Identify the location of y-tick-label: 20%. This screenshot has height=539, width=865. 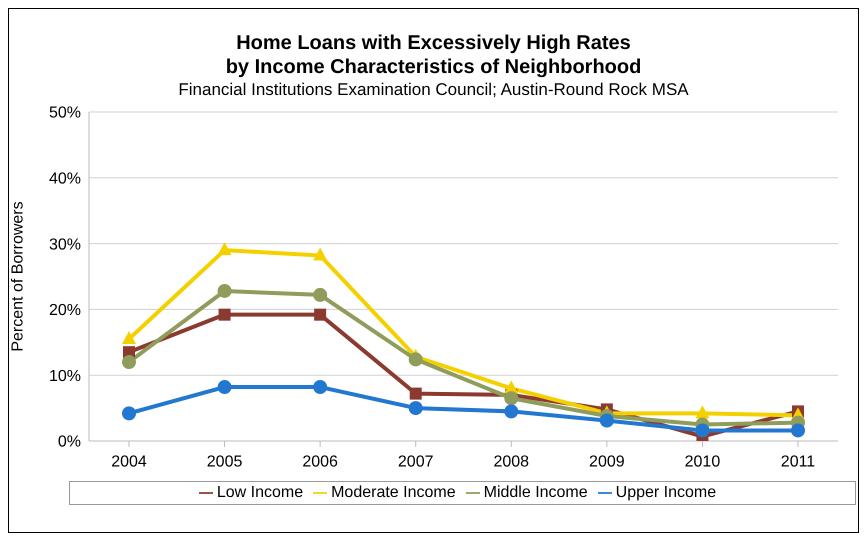
(64, 311).